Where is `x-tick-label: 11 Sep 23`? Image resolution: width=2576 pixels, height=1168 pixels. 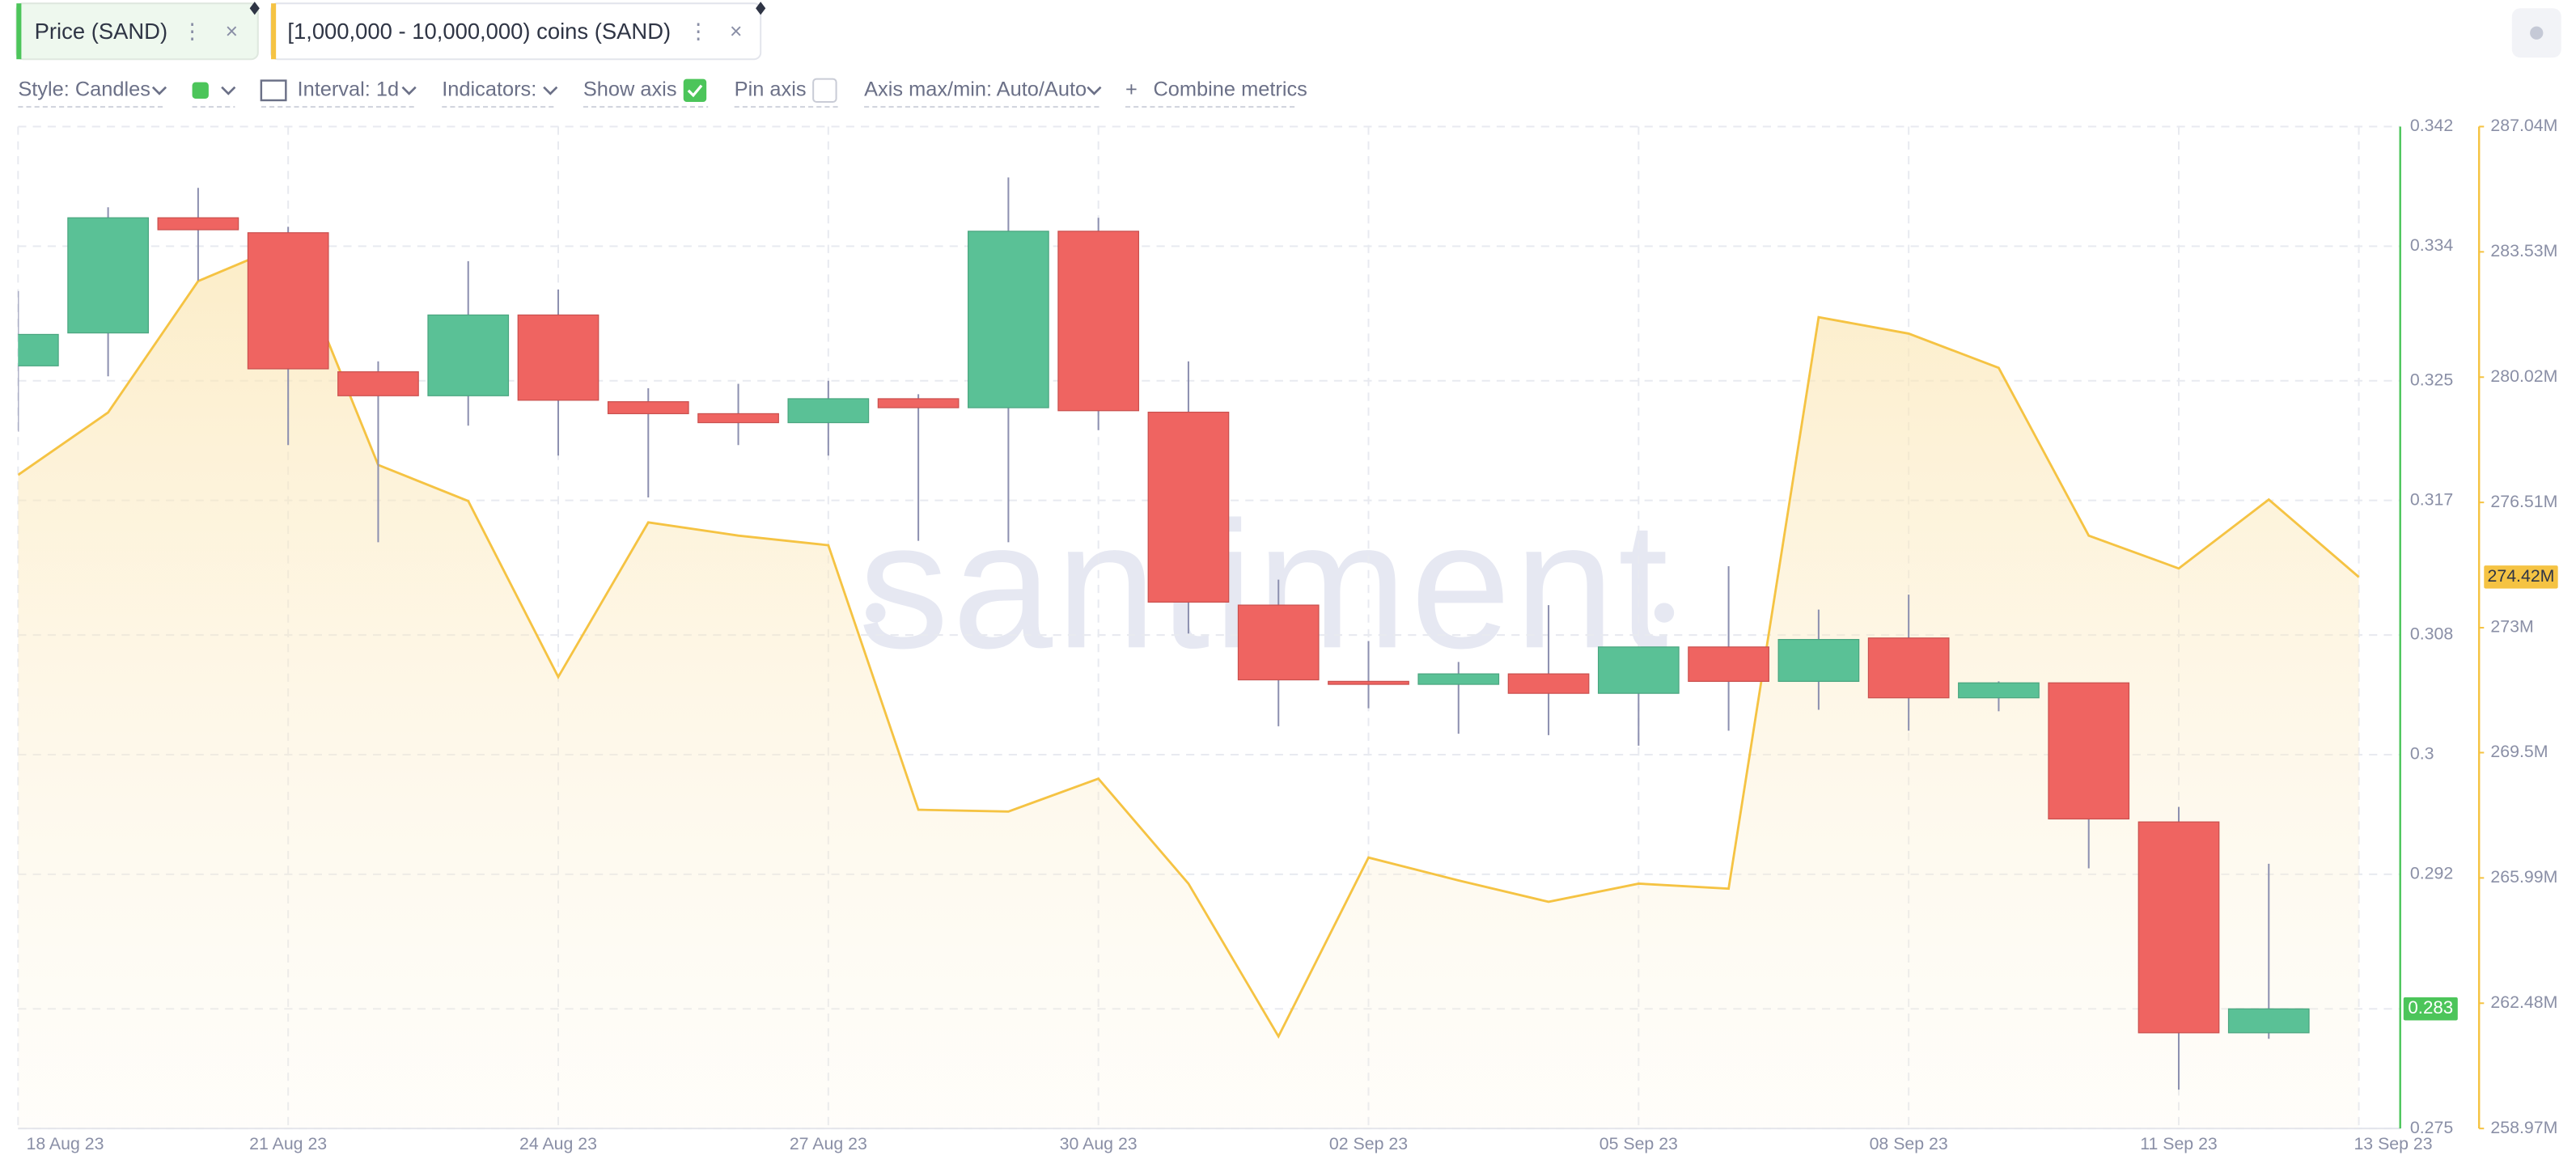
x-tick-label: 11 Sep 23 is located at coordinates (2179, 1143).